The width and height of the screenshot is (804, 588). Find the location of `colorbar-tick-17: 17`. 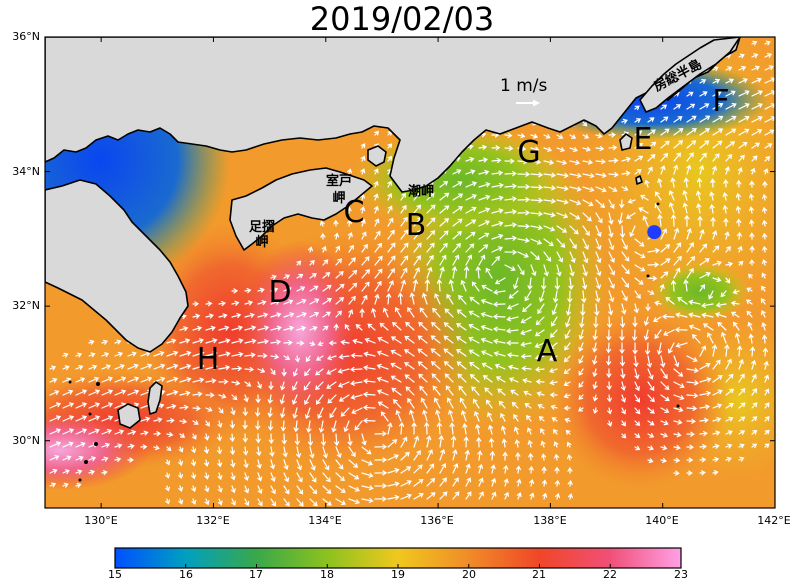

colorbar-tick-17: 17 is located at coordinates (256, 574).